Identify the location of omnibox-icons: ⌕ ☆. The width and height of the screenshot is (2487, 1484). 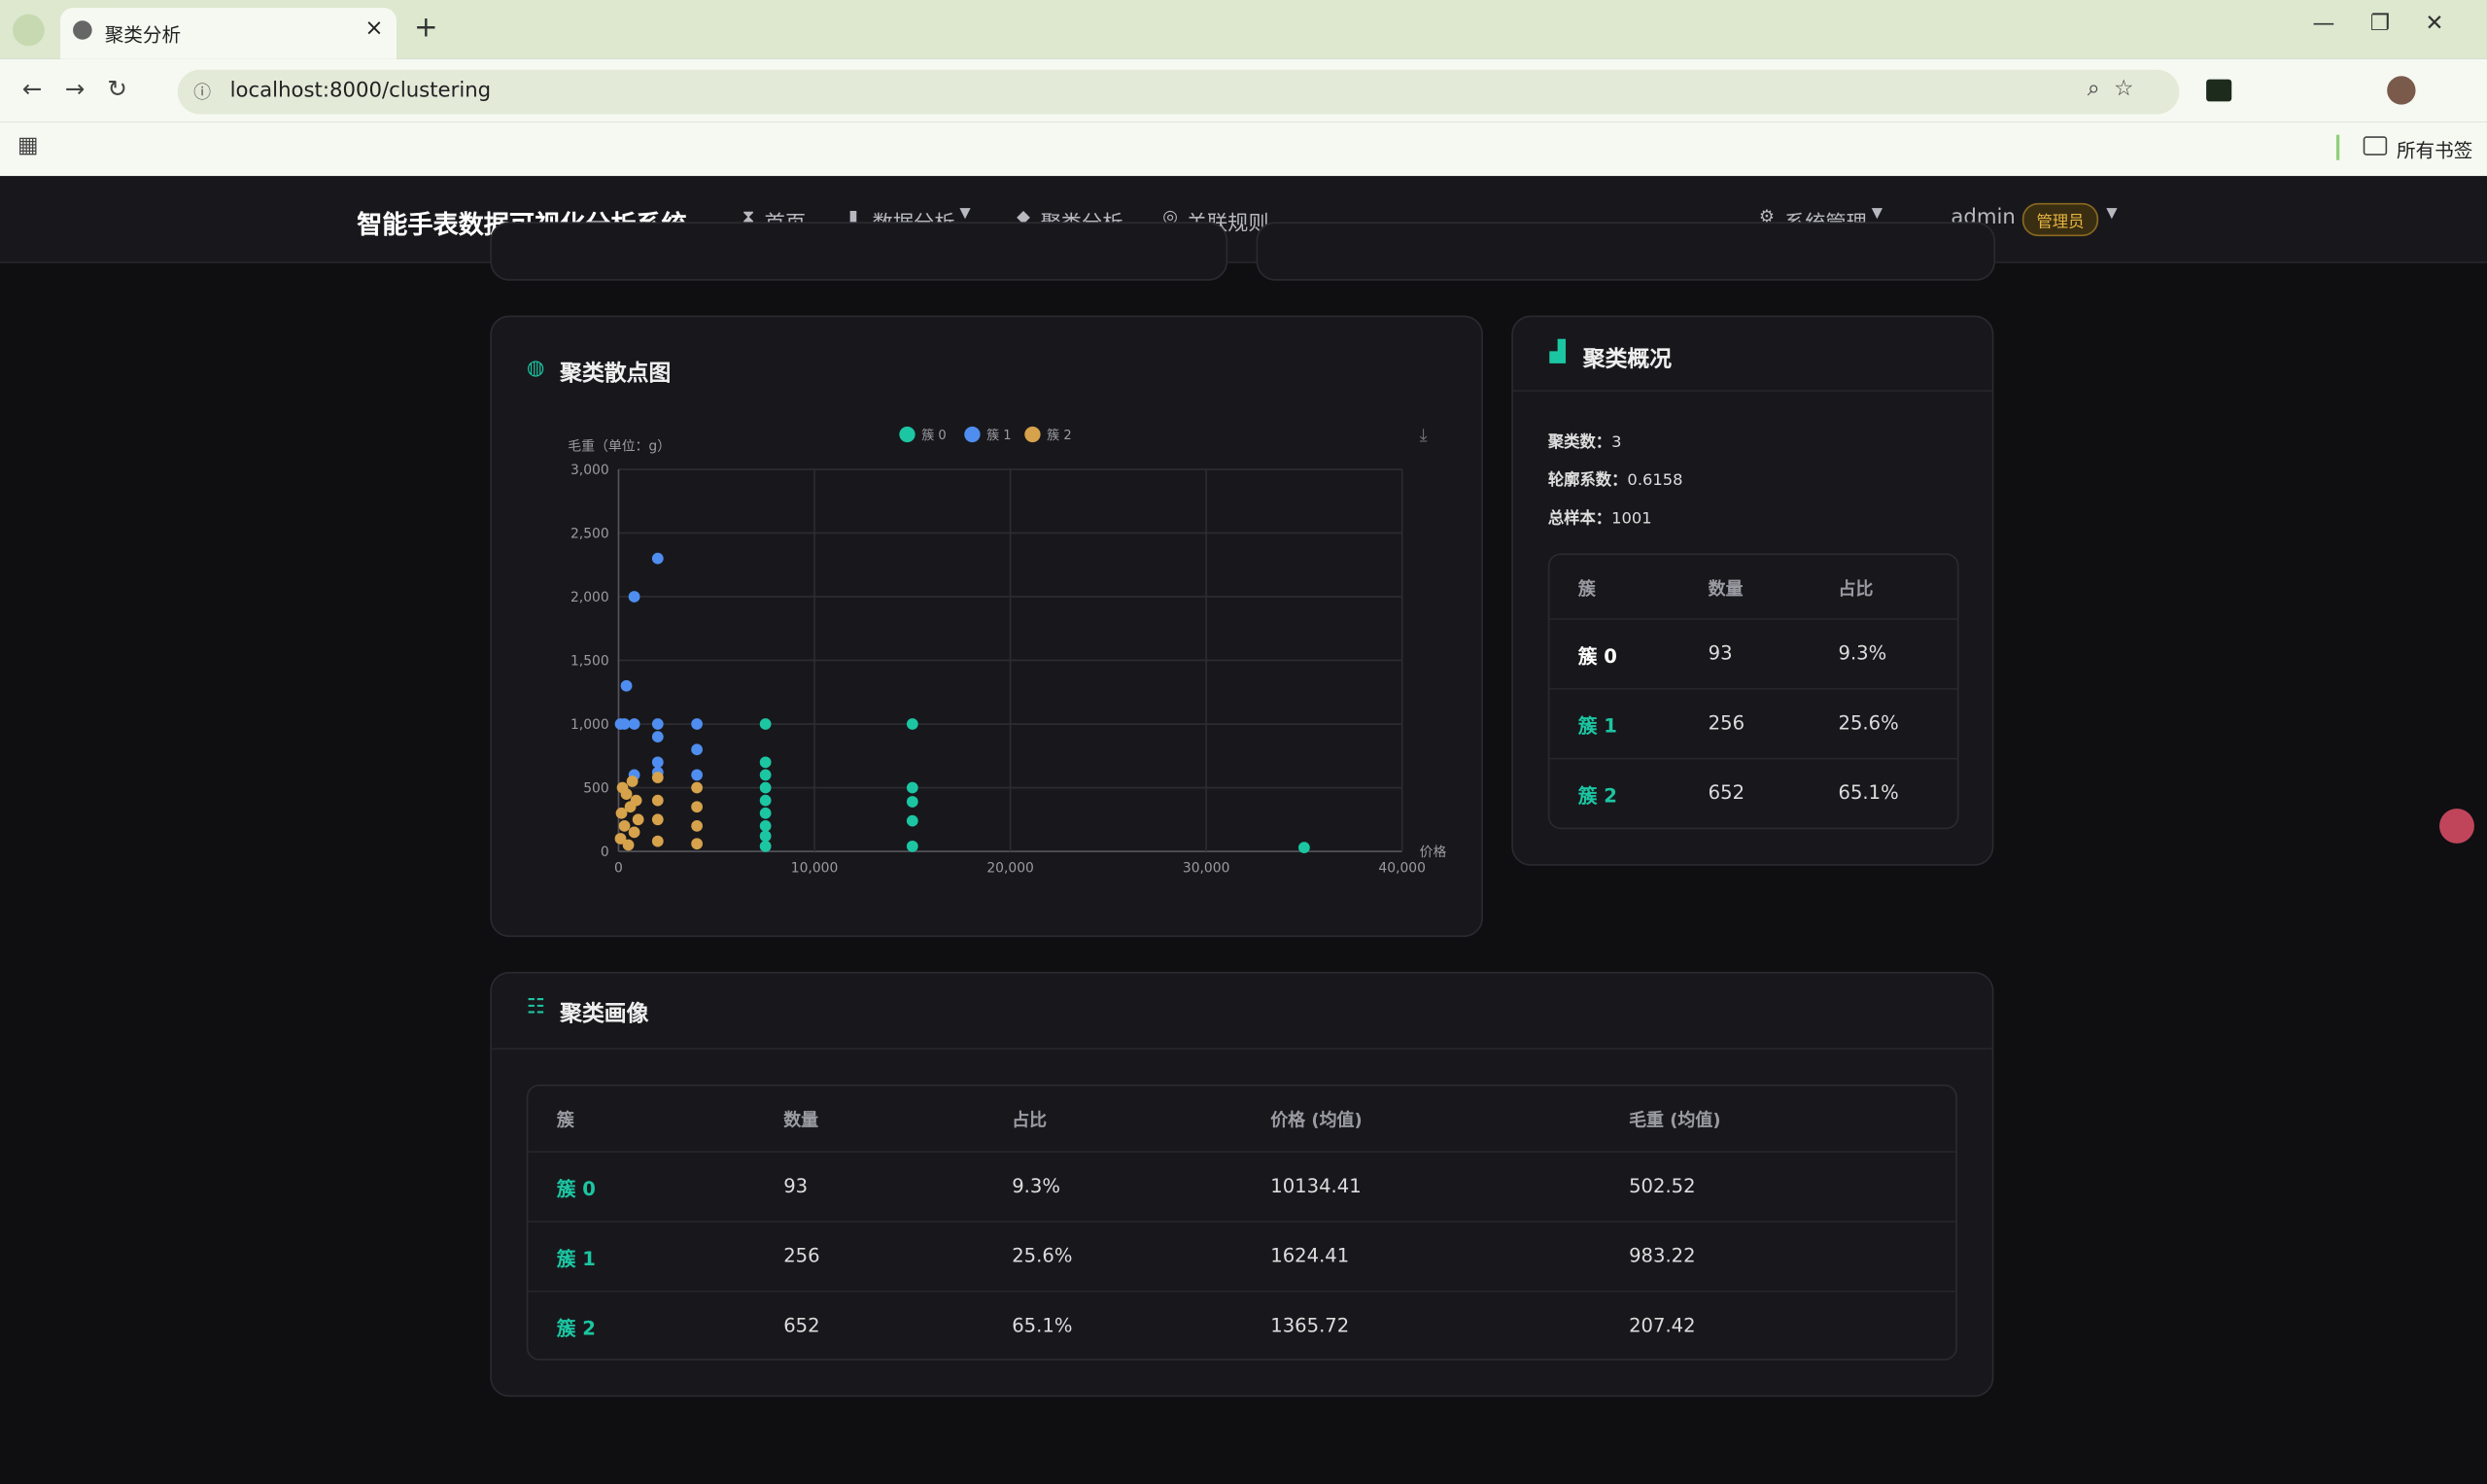
(2110, 89).